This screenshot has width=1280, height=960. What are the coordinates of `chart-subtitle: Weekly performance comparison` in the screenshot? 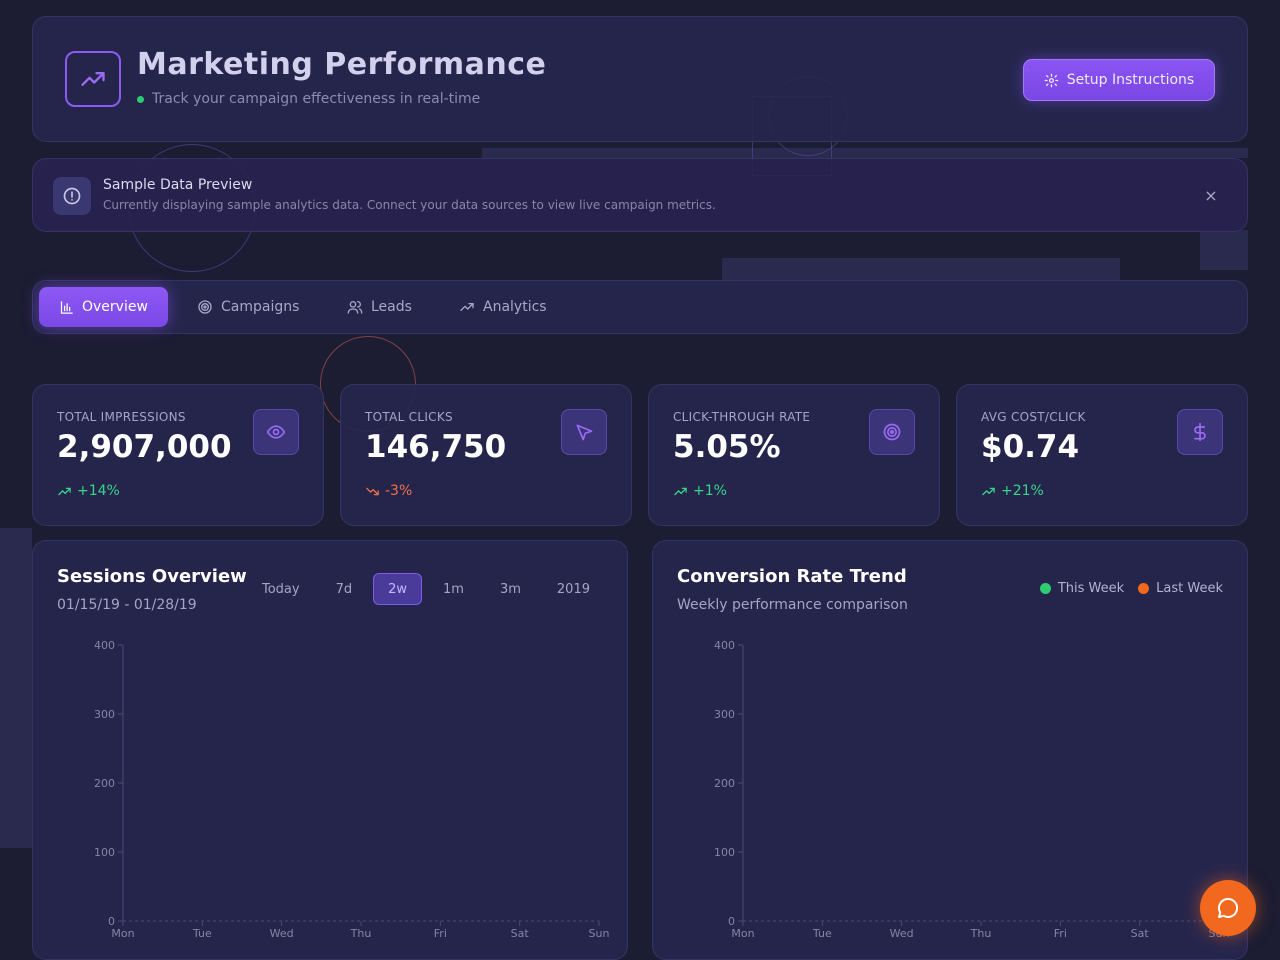 It's located at (792, 605).